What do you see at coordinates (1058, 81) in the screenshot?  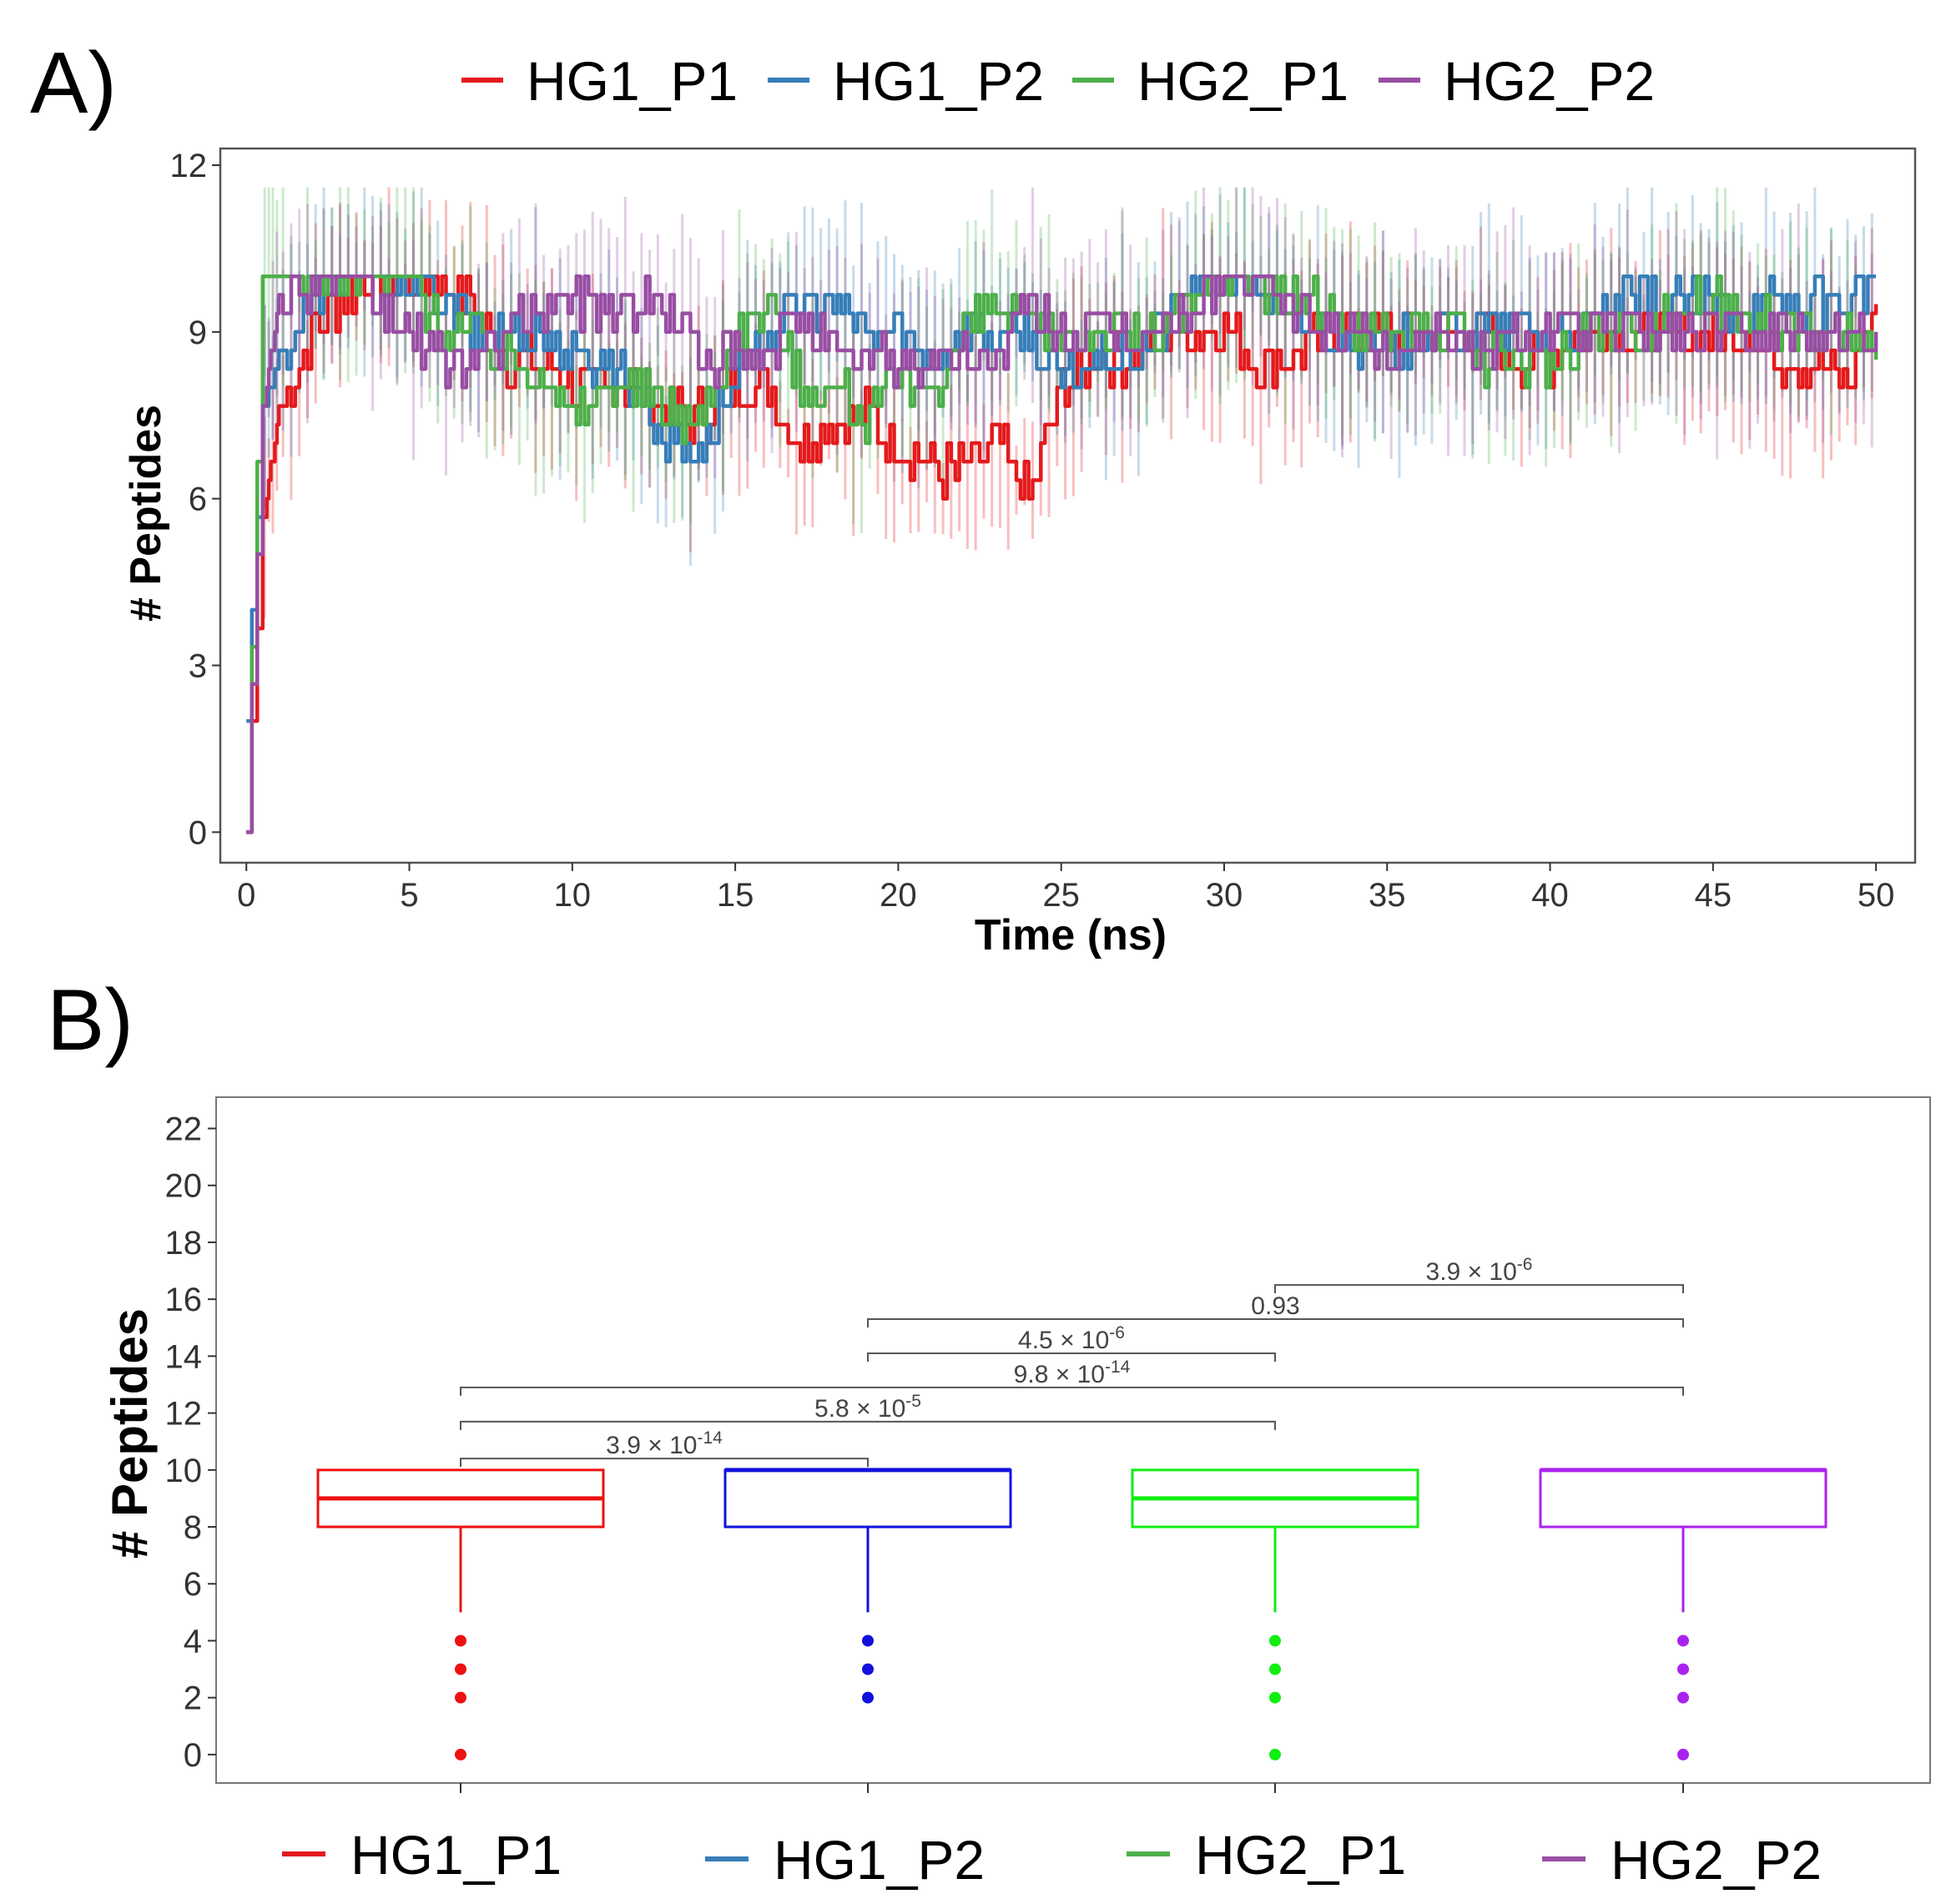 I see `legend-a: HG1_P1 HG1_P2 HG2_P1 HG2_P2` at bounding box center [1058, 81].